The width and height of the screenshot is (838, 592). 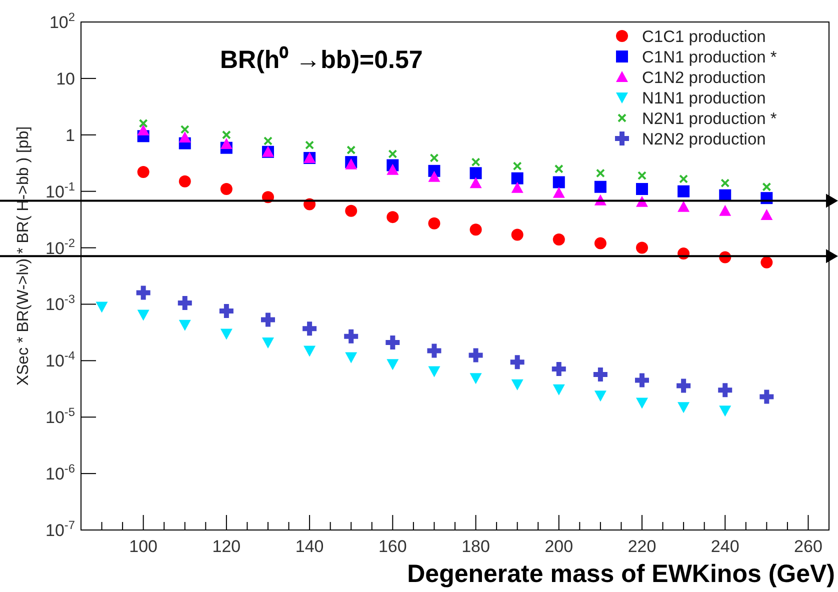 What do you see at coordinates (704, 78) in the screenshot?
I see `legend-label: C1N2 production` at bounding box center [704, 78].